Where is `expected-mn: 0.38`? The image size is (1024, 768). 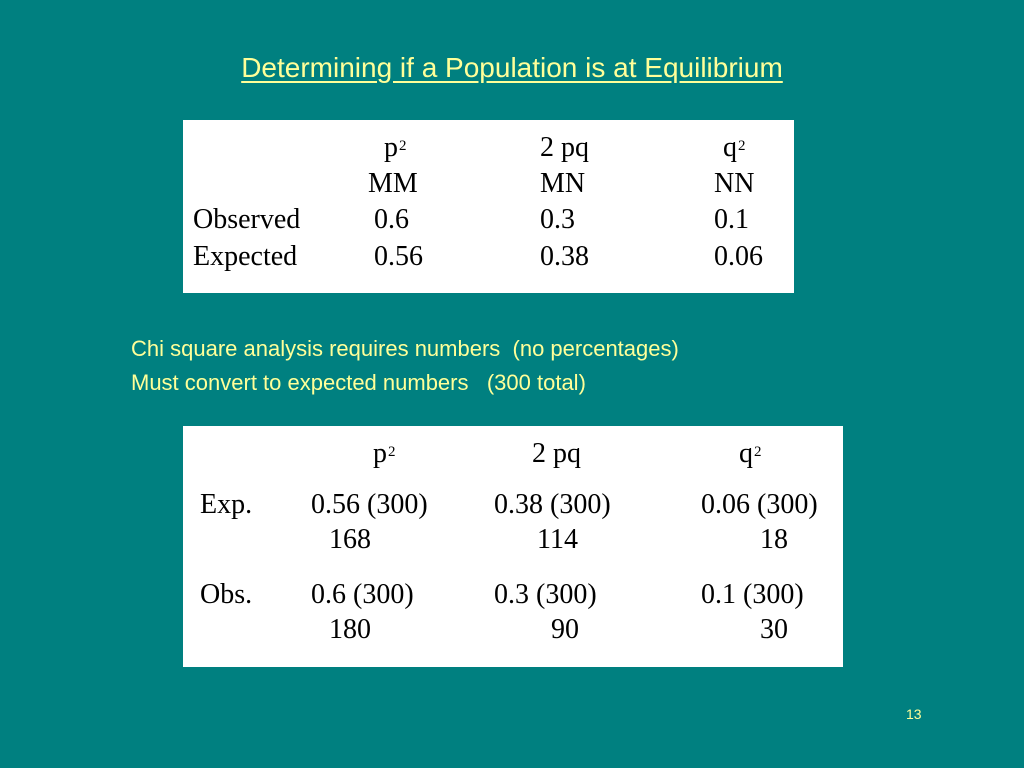
expected-mn: 0.38 is located at coordinates (564, 256).